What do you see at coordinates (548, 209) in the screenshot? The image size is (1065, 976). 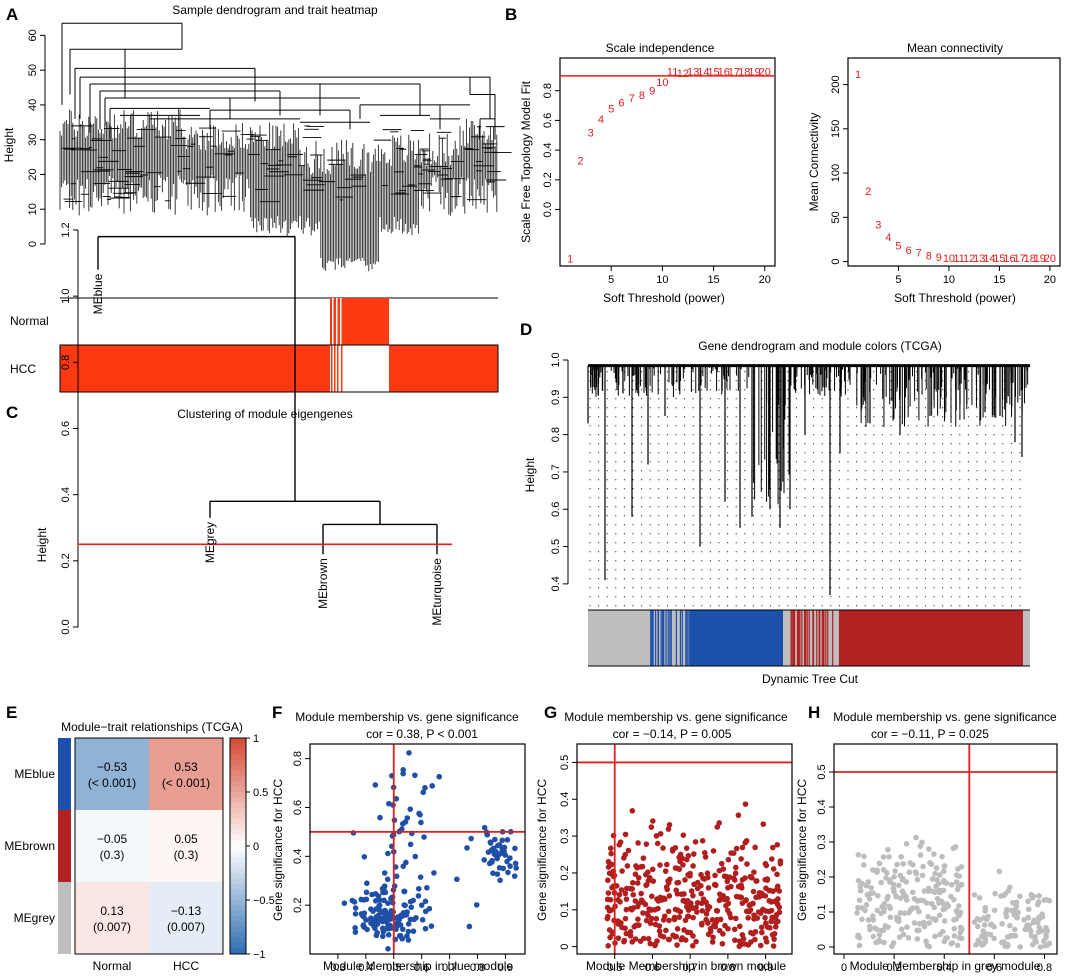 I see `panel-b1-y-tick-label: 0.0` at bounding box center [548, 209].